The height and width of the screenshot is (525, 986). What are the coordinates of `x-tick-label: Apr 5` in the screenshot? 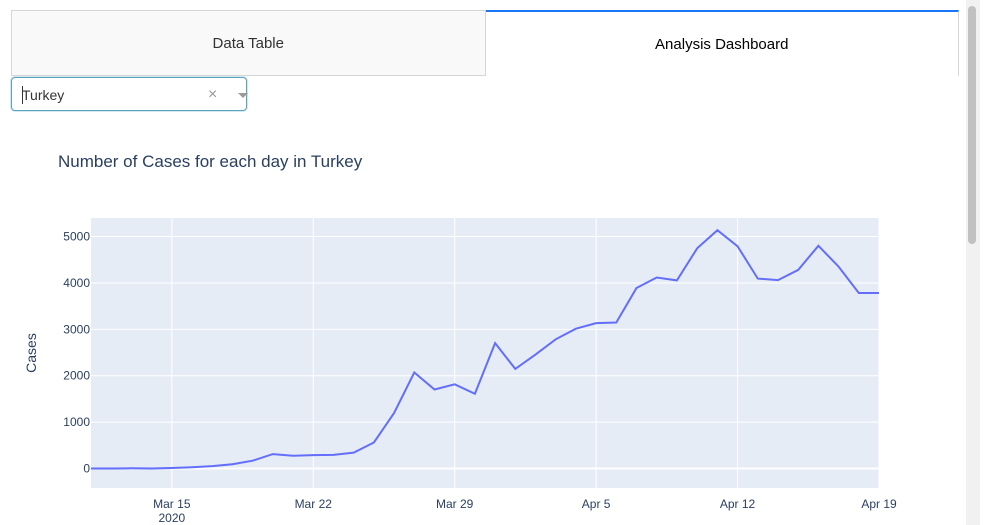 It's located at (596, 504).